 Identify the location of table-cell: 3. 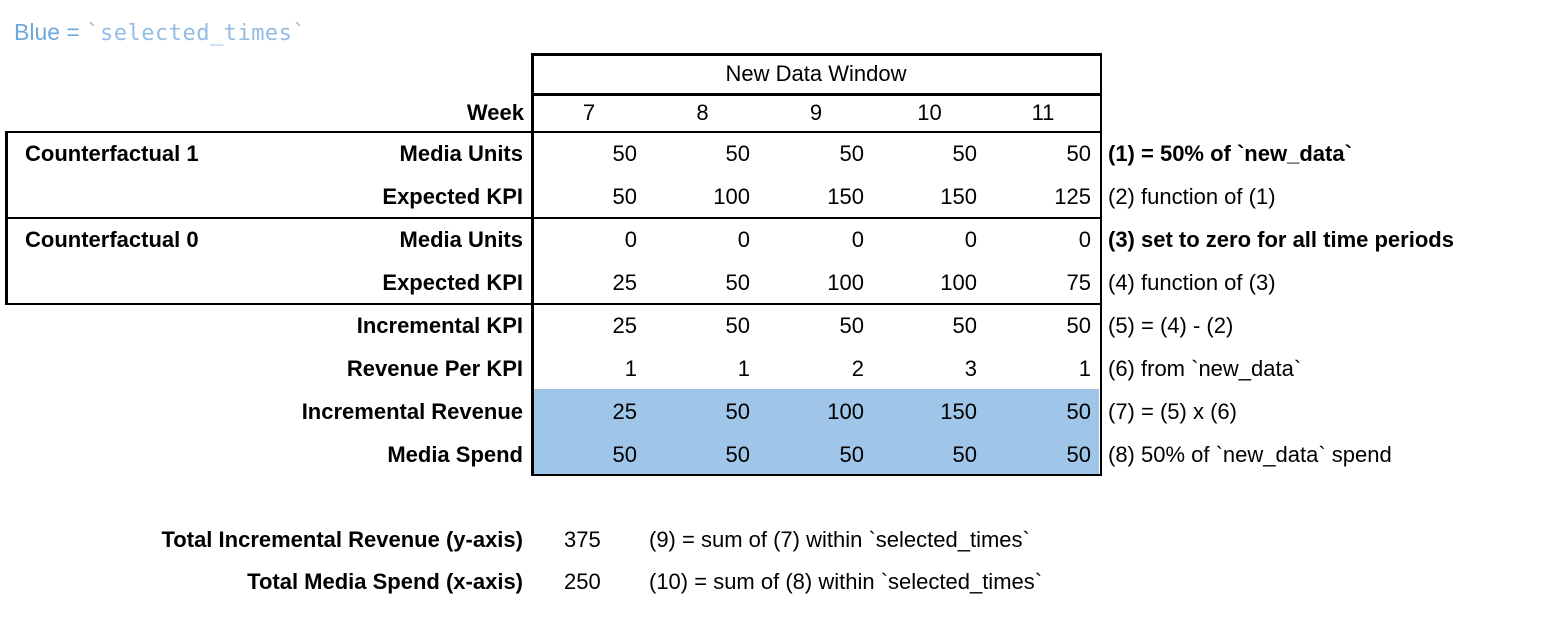
(970, 368).